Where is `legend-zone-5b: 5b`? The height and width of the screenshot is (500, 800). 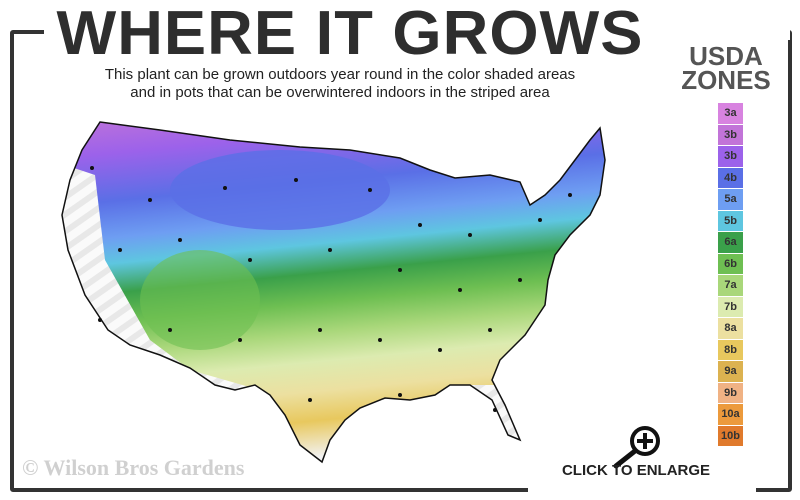 legend-zone-5b: 5b is located at coordinates (730, 220).